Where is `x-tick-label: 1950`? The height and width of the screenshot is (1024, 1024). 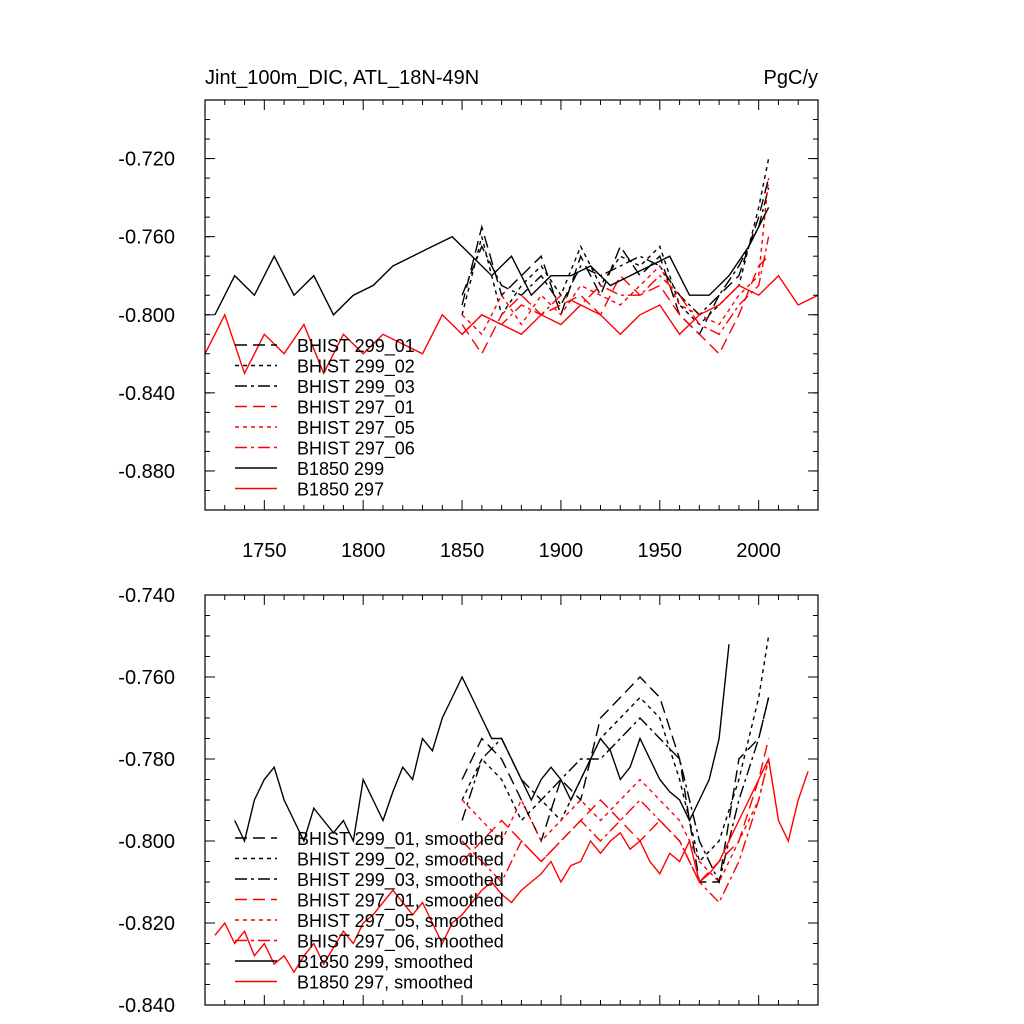 x-tick-label: 1950 is located at coordinates (660, 551).